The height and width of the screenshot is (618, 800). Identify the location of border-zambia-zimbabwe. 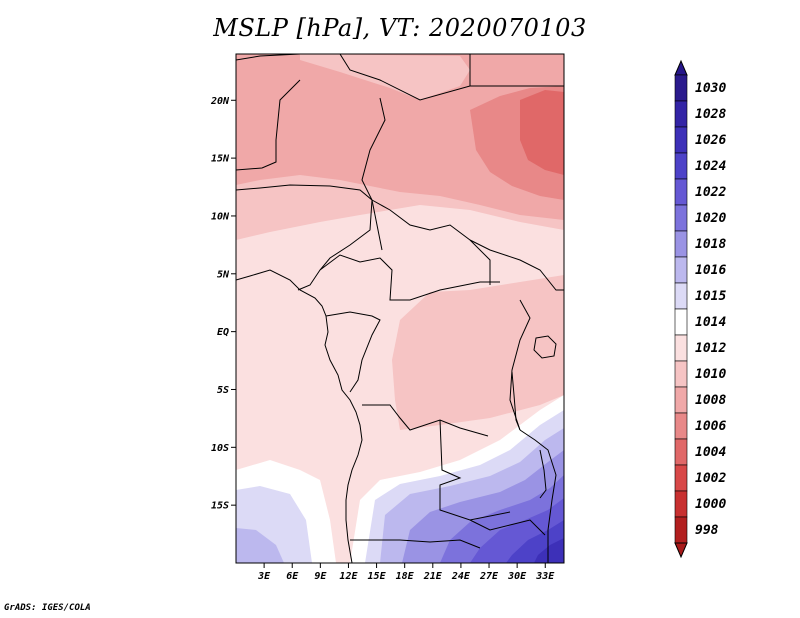
(507, 527).